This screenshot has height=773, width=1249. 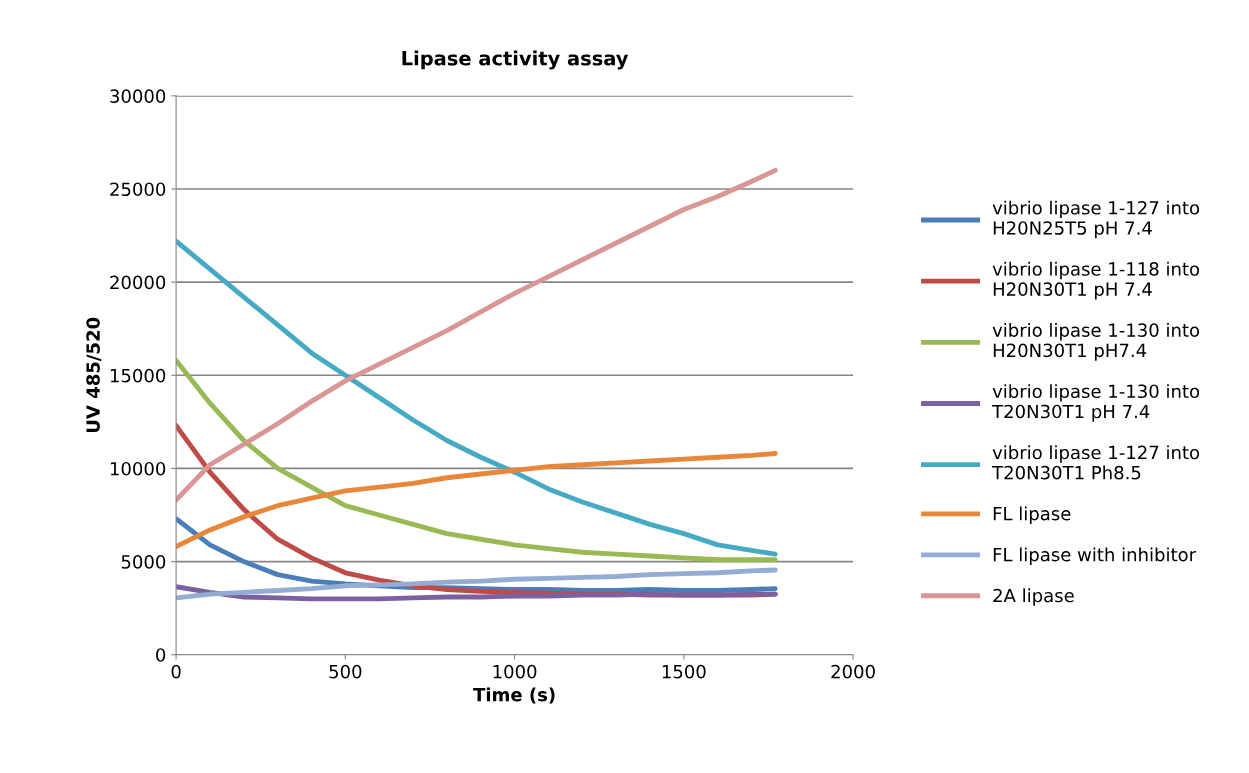 What do you see at coordinates (1033, 597) in the screenshot?
I see `legend-label: 2A lipase` at bounding box center [1033, 597].